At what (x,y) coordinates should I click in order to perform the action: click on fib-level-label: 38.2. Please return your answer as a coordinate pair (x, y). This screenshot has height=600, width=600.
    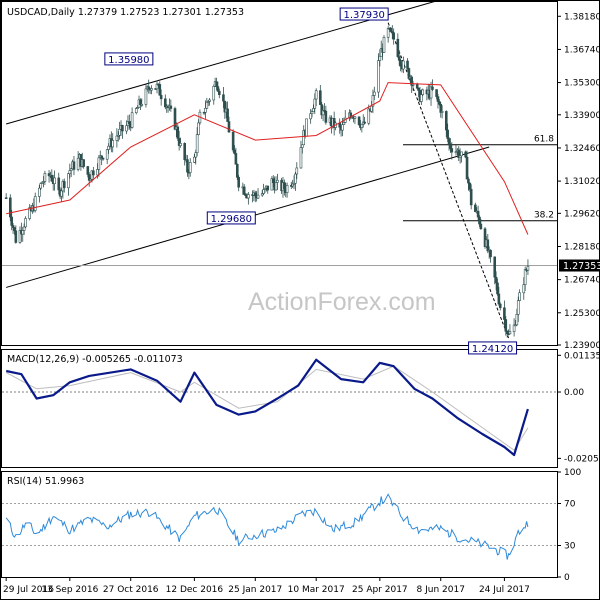
    Looking at the image, I should click on (544, 216).